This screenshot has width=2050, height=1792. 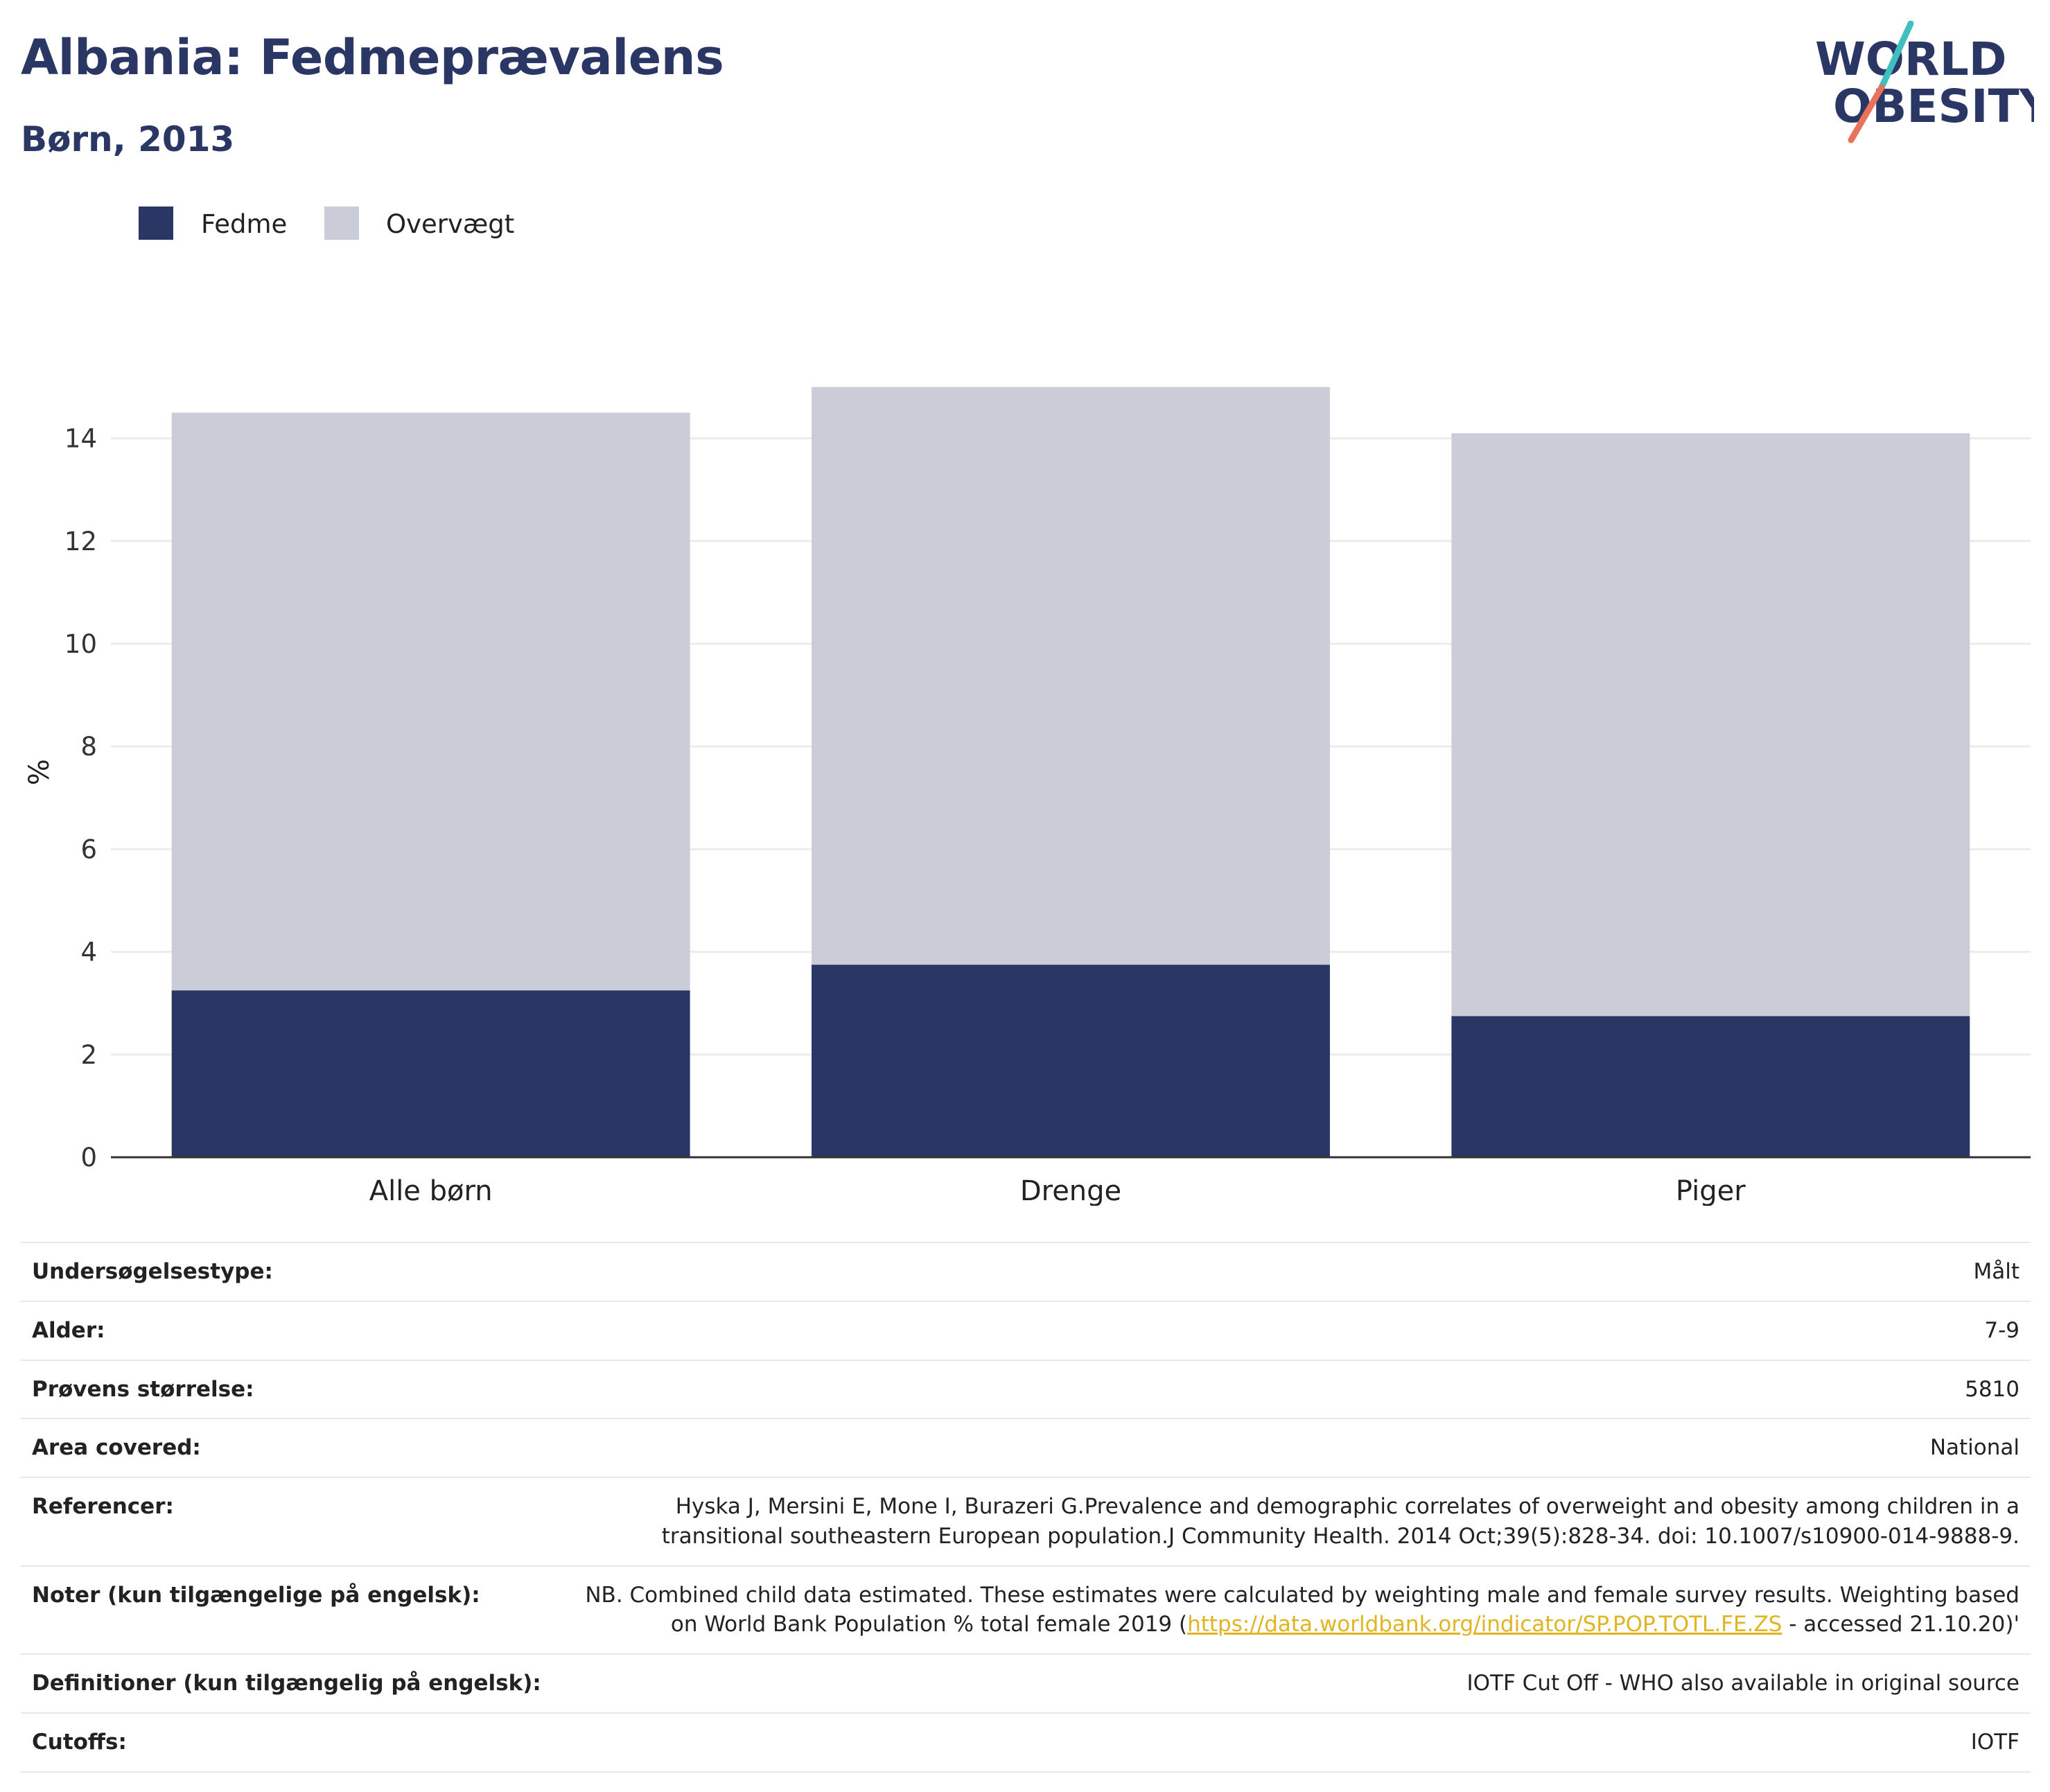 What do you see at coordinates (1901, 1624) in the screenshot?
I see `notes-text-post: - accessed 21.10.20)'` at bounding box center [1901, 1624].